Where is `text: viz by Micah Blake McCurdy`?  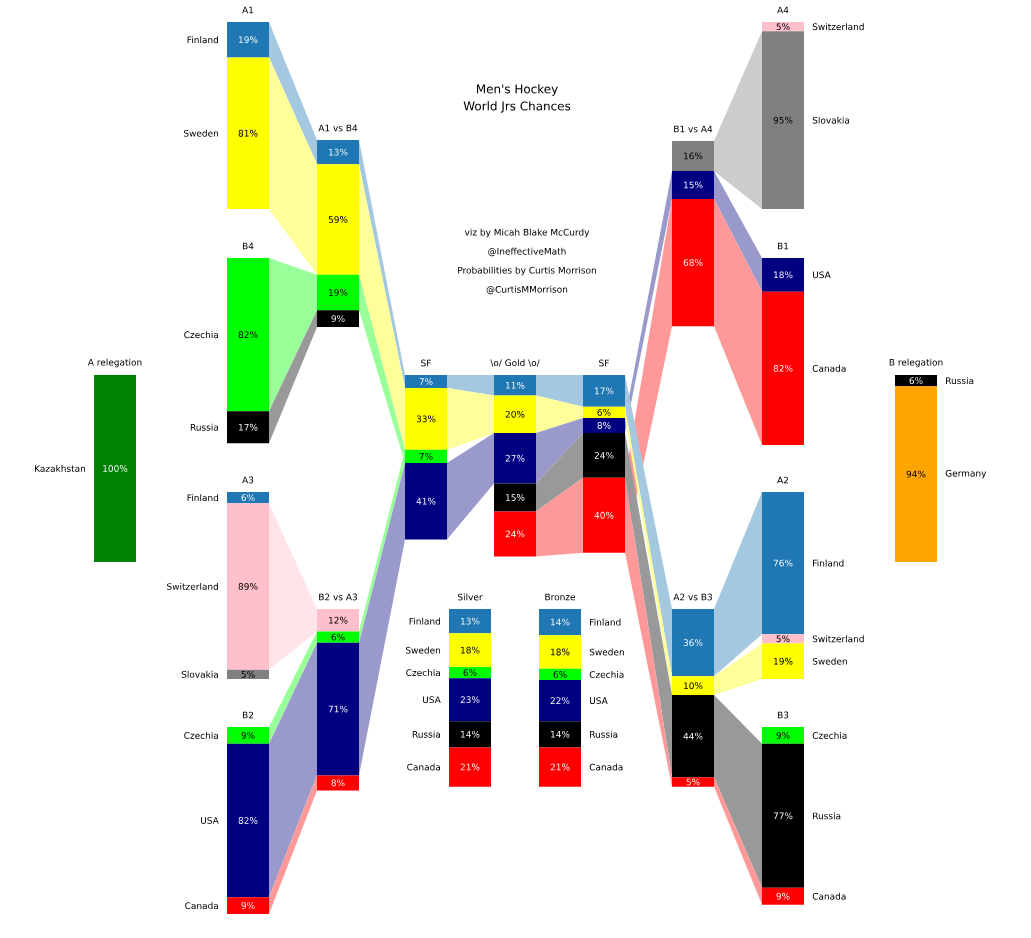 text: viz by Micah Blake McCurdy is located at coordinates (527, 233).